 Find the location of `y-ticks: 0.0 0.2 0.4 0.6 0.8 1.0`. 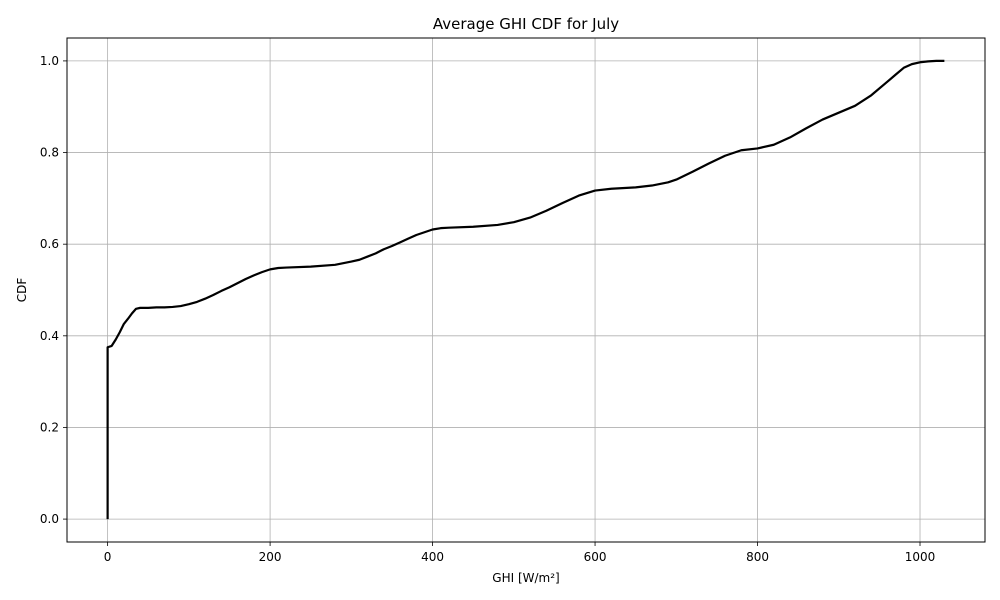

y-ticks: 0.0 0.2 0.4 0.6 0.8 1.0 is located at coordinates (53, 290).